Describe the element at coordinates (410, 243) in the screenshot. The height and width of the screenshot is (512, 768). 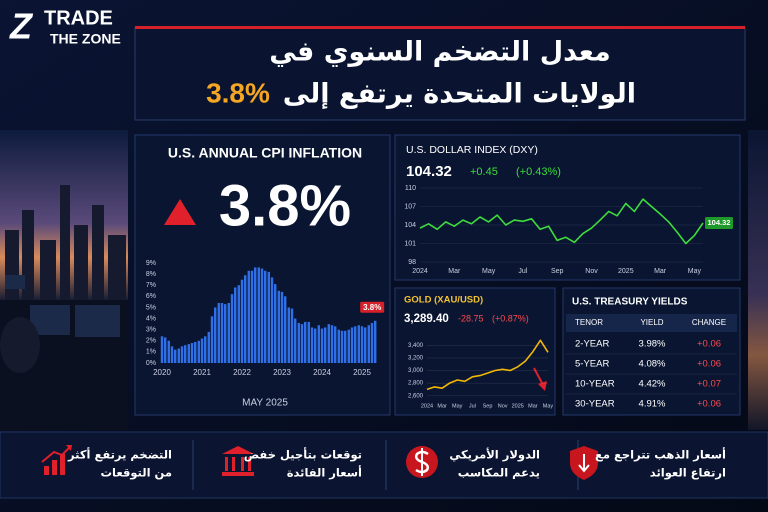
I see `y-tick-label: 101` at that location.